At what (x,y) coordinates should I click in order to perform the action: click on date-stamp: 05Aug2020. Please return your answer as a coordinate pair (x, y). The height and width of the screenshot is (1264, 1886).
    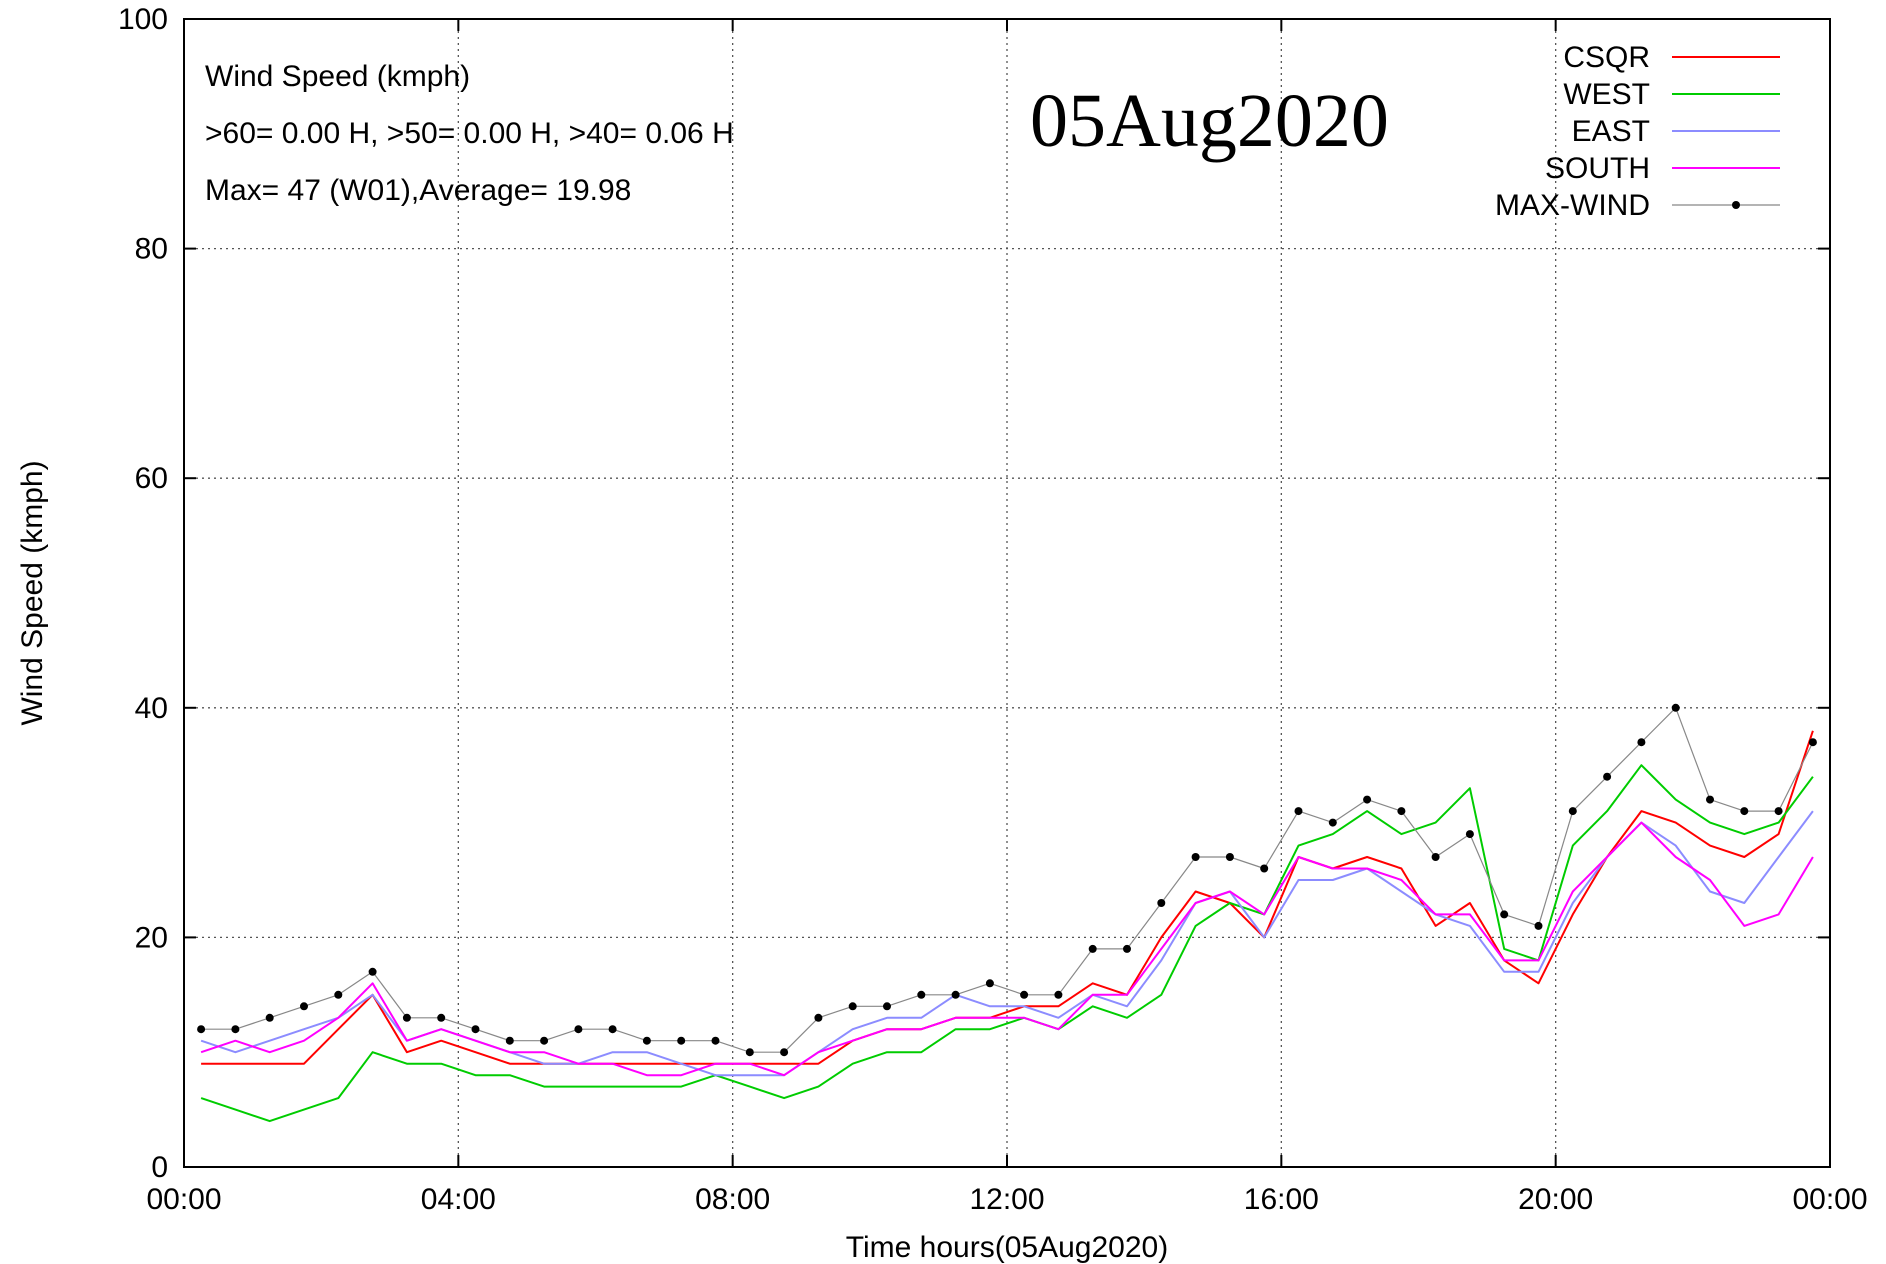
    Looking at the image, I should click on (1209, 121).